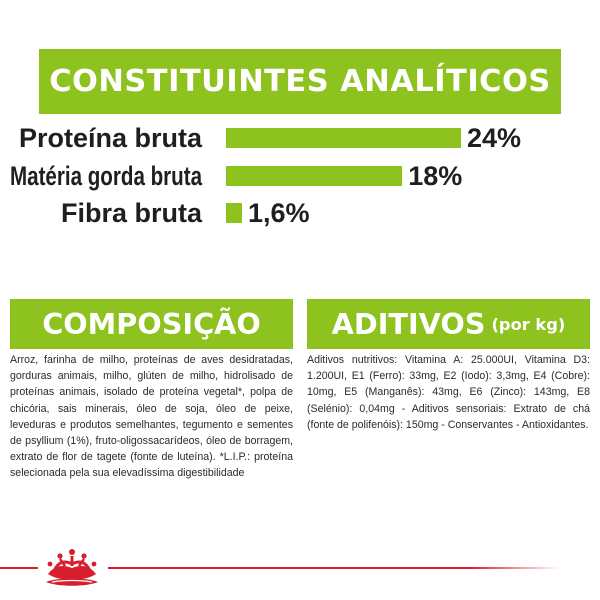  Describe the element at coordinates (131, 213) in the screenshot. I see `nutrient-label: Fibra bruta` at that location.